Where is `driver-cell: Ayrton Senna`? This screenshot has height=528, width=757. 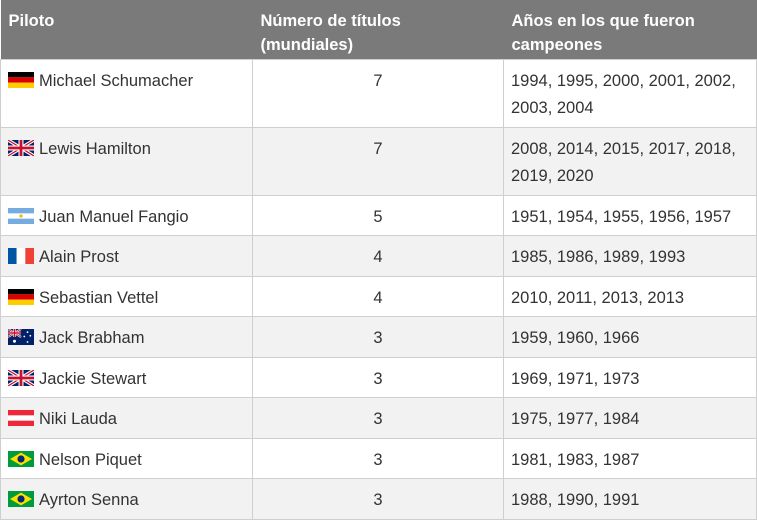
driver-cell: Ayrton Senna is located at coordinates (126, 499).